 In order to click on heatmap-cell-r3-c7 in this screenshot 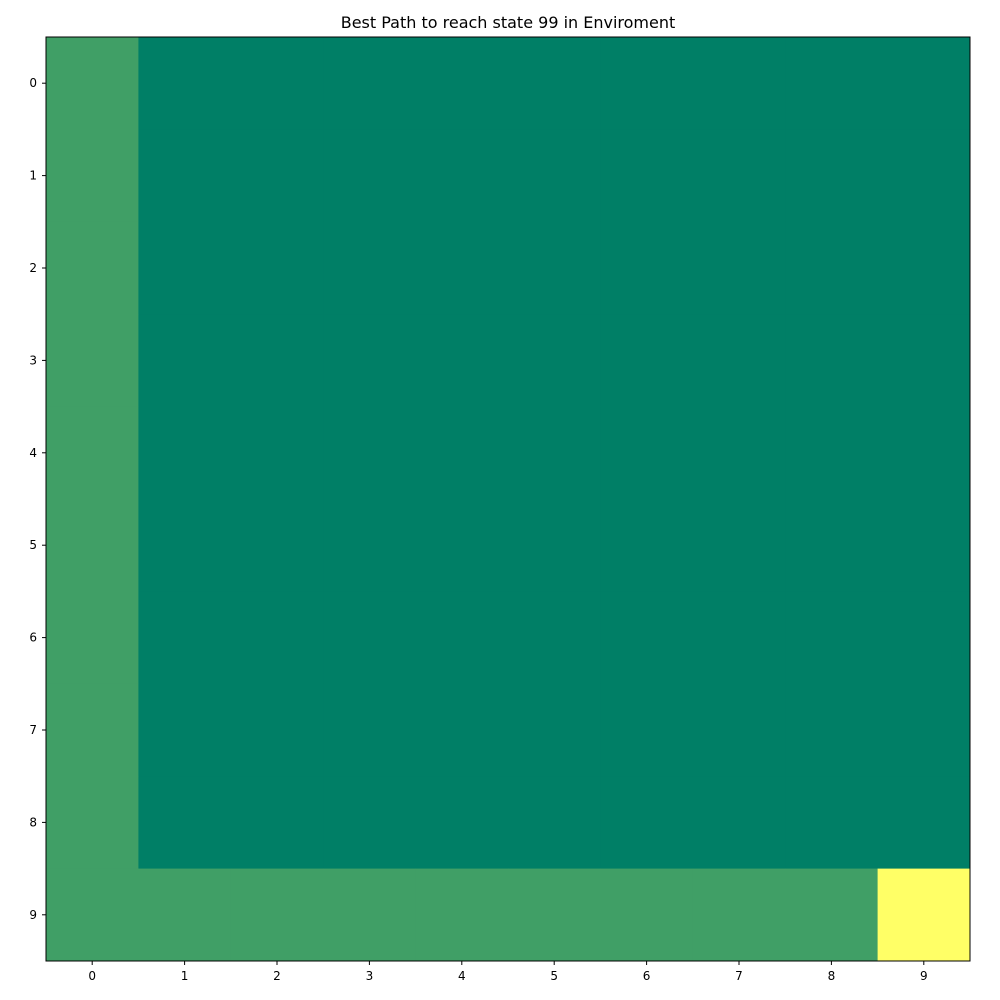, I will do `click(739, 361)`.